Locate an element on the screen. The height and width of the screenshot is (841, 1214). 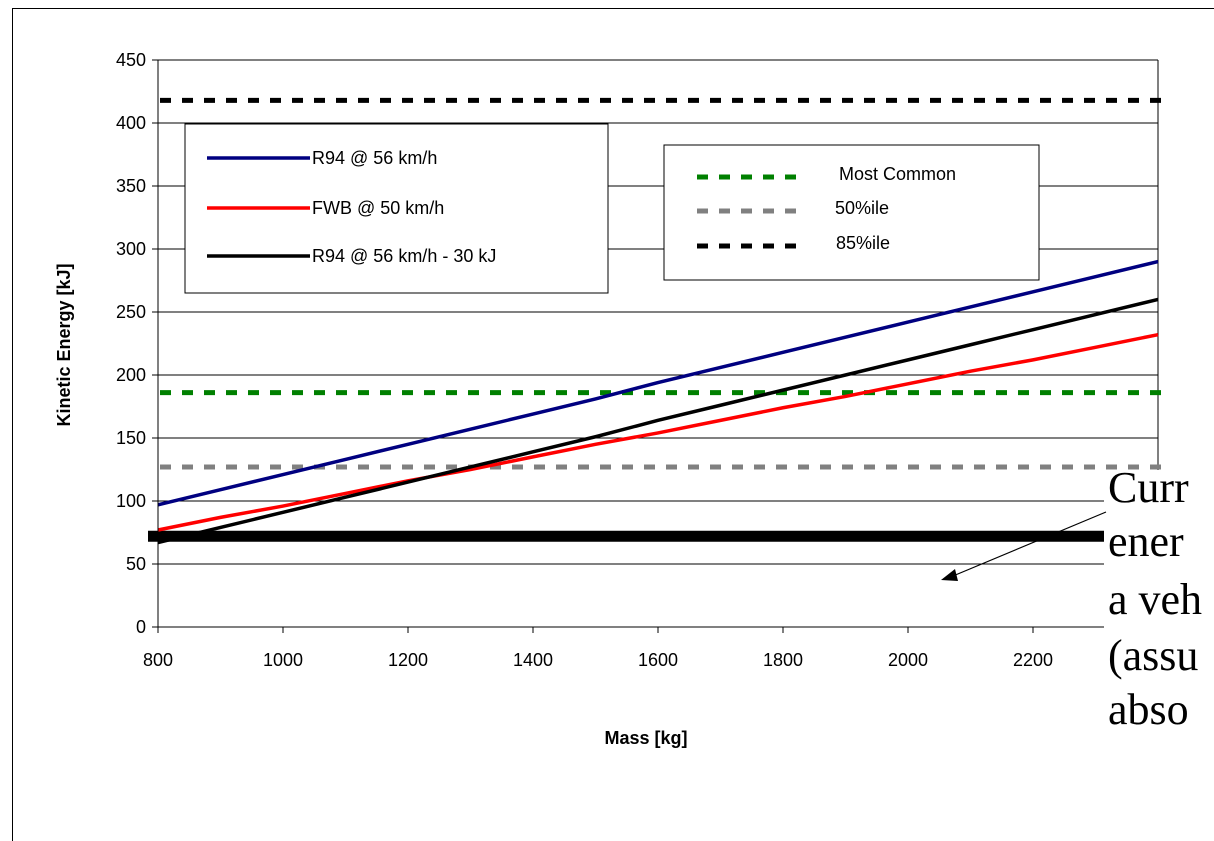
y-tick-label: 100 is located at coordinates (131, 501).